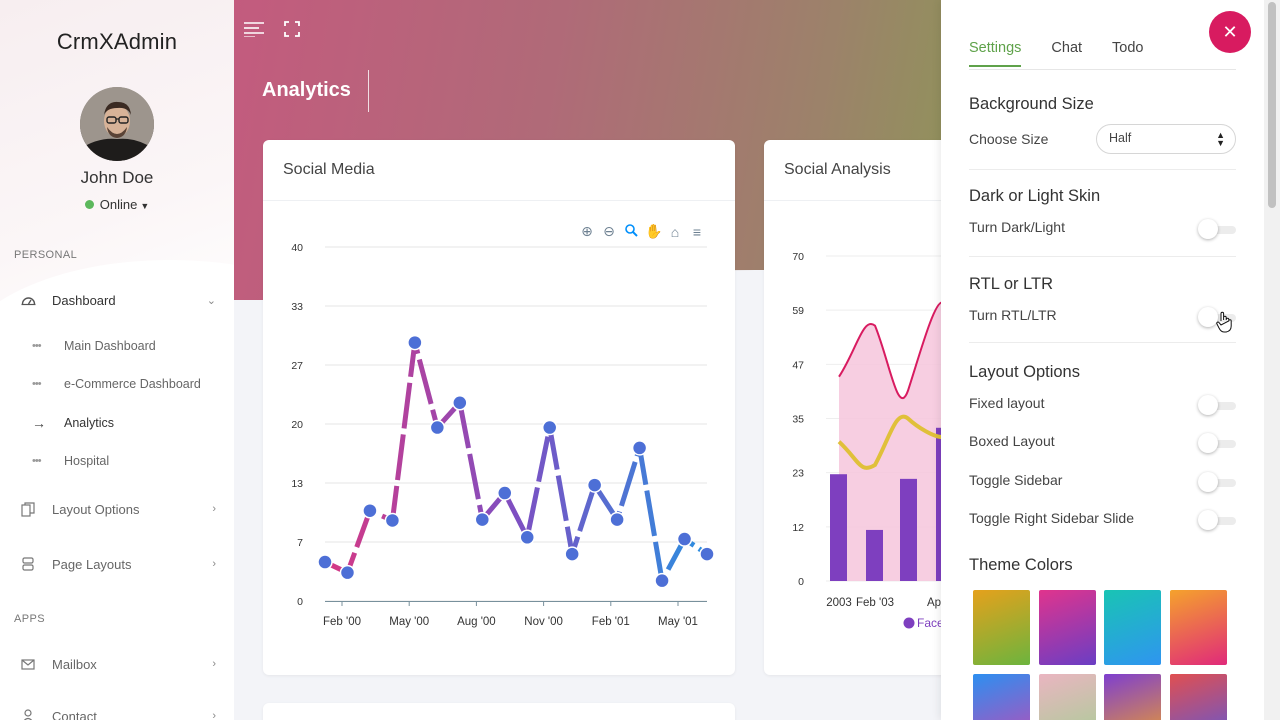 The width and height of the screenshot is (1280, 720). Describe the element at coordinates (1017, 227) in the screenshot. I see `skin-toggle-label: Turn Dark/Light` at that location.